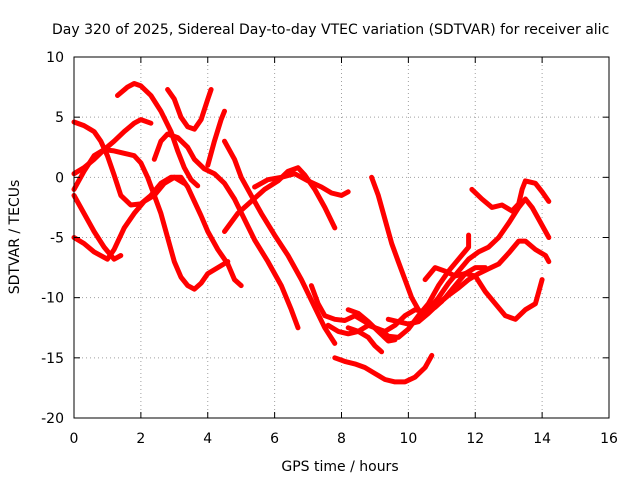  Describe the element at coordinates (52, 299) in the screenshot. I see `y-tick-label: -10` at that location.